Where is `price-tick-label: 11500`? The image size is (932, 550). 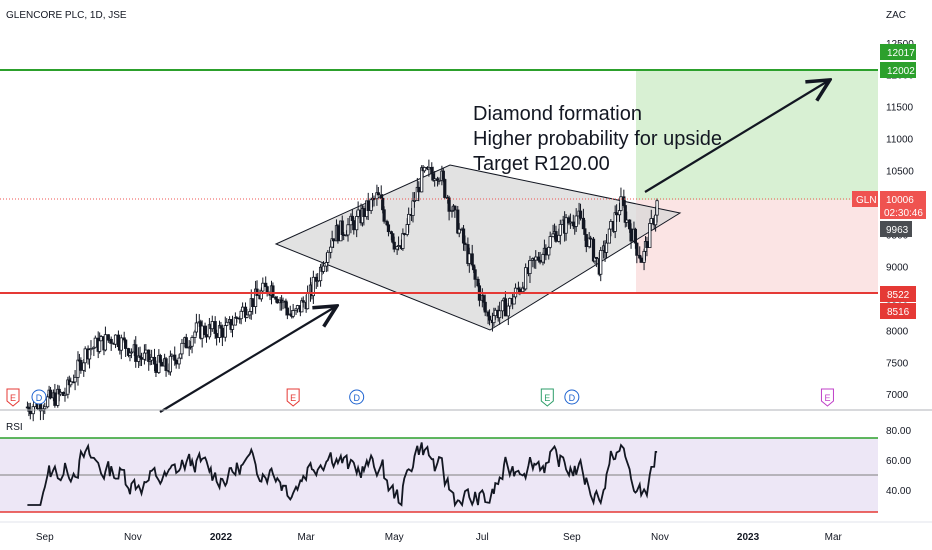
price-tick-label: 11500 is located at coordinates (900, 108).